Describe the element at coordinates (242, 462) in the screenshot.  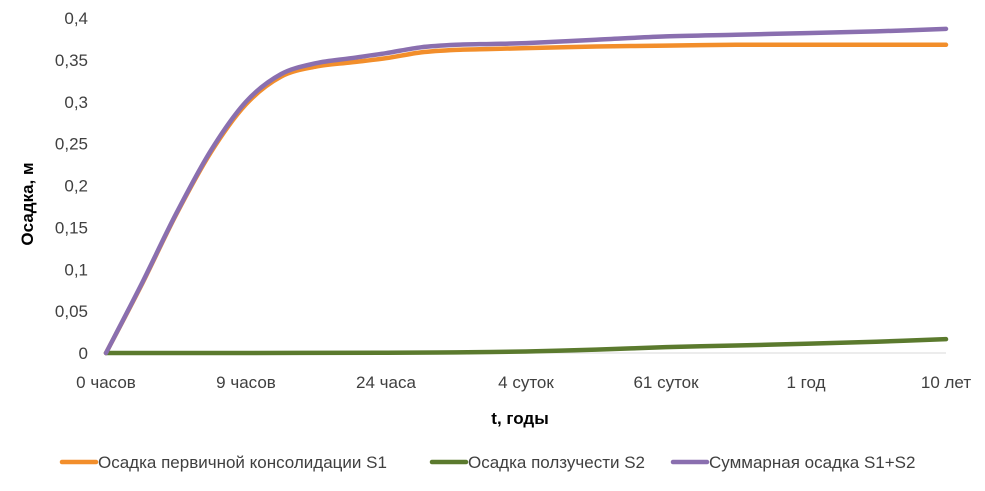
I see `legend-label: Осадка первичной консолидации S1` at that location.